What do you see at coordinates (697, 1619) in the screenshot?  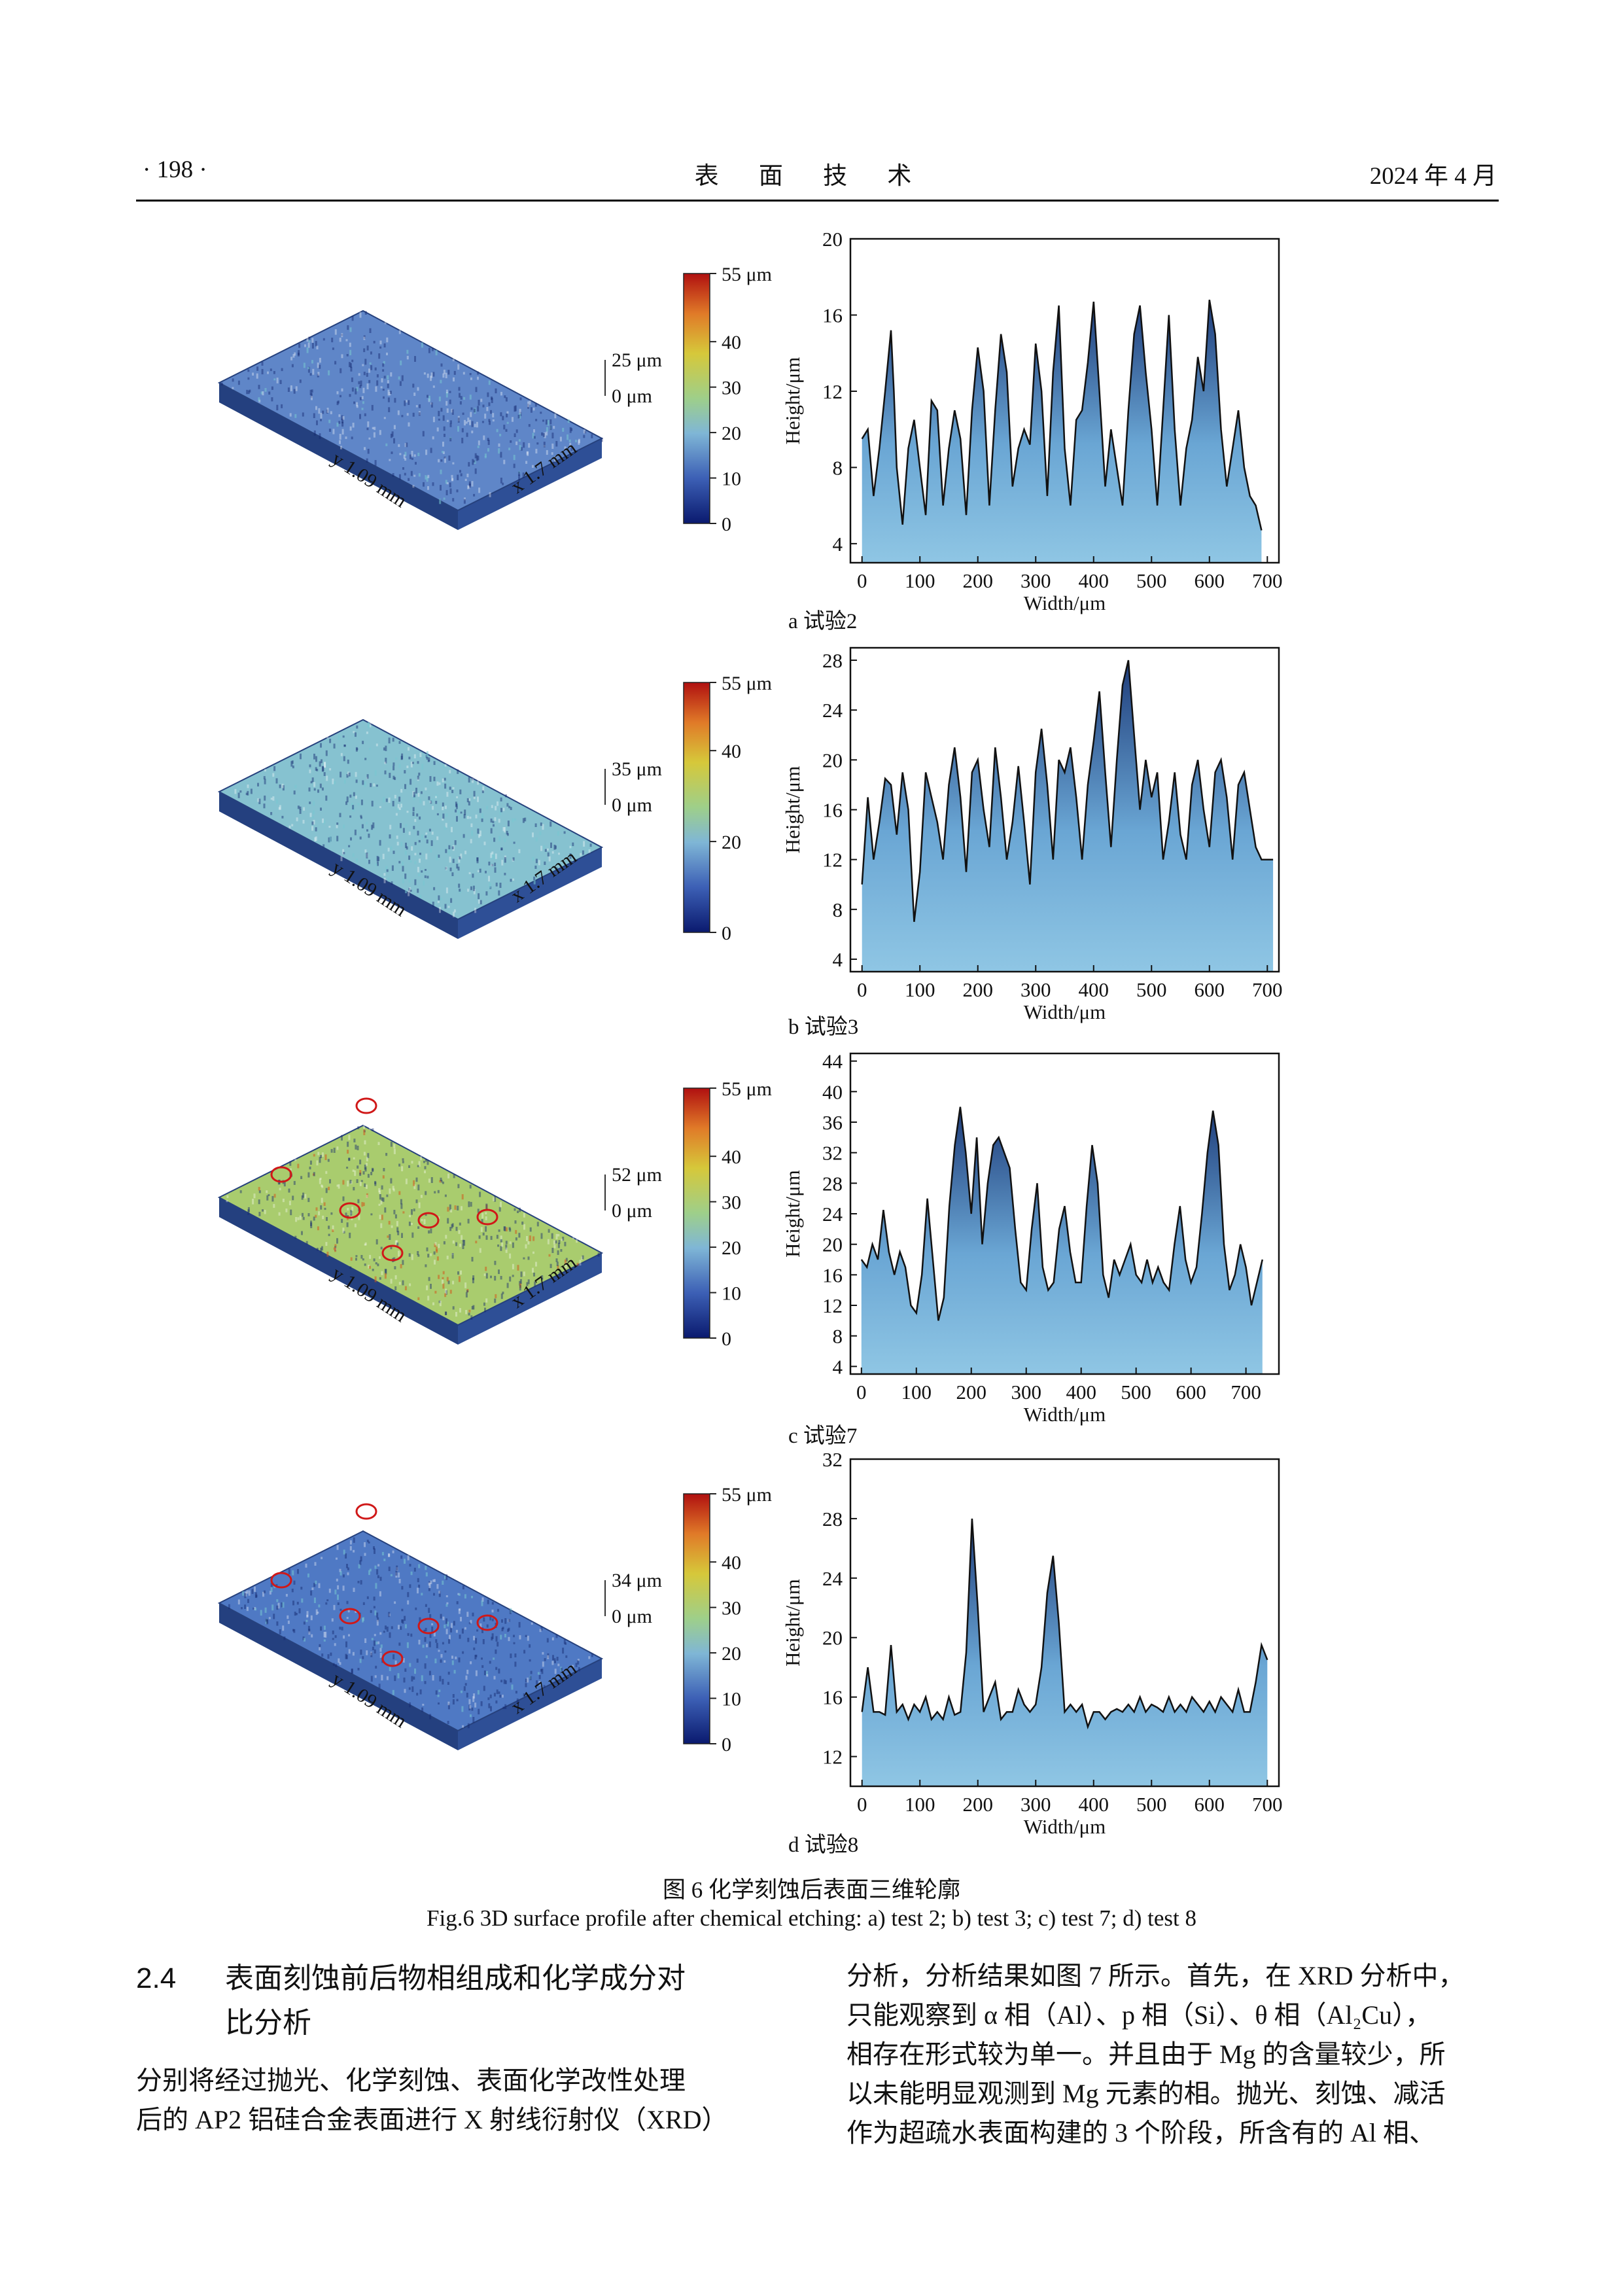 I see `colorbar-gradient` at bounding box center [697, 1619].